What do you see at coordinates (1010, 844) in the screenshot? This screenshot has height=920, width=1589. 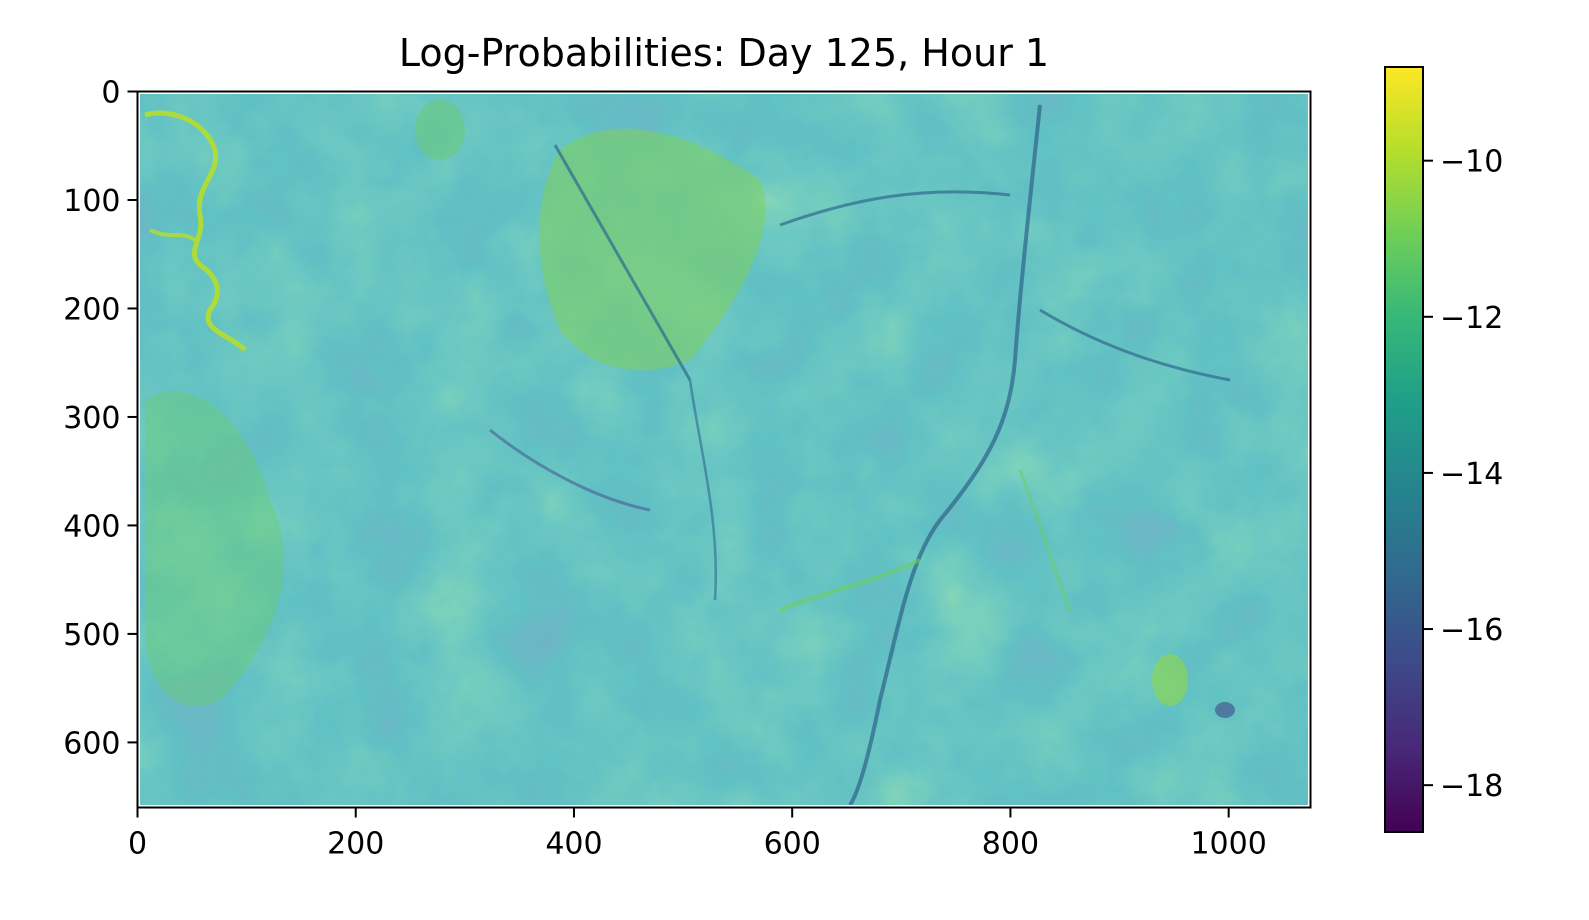 I see `x-tick-label: 800` at bounding box center [1010, 844].